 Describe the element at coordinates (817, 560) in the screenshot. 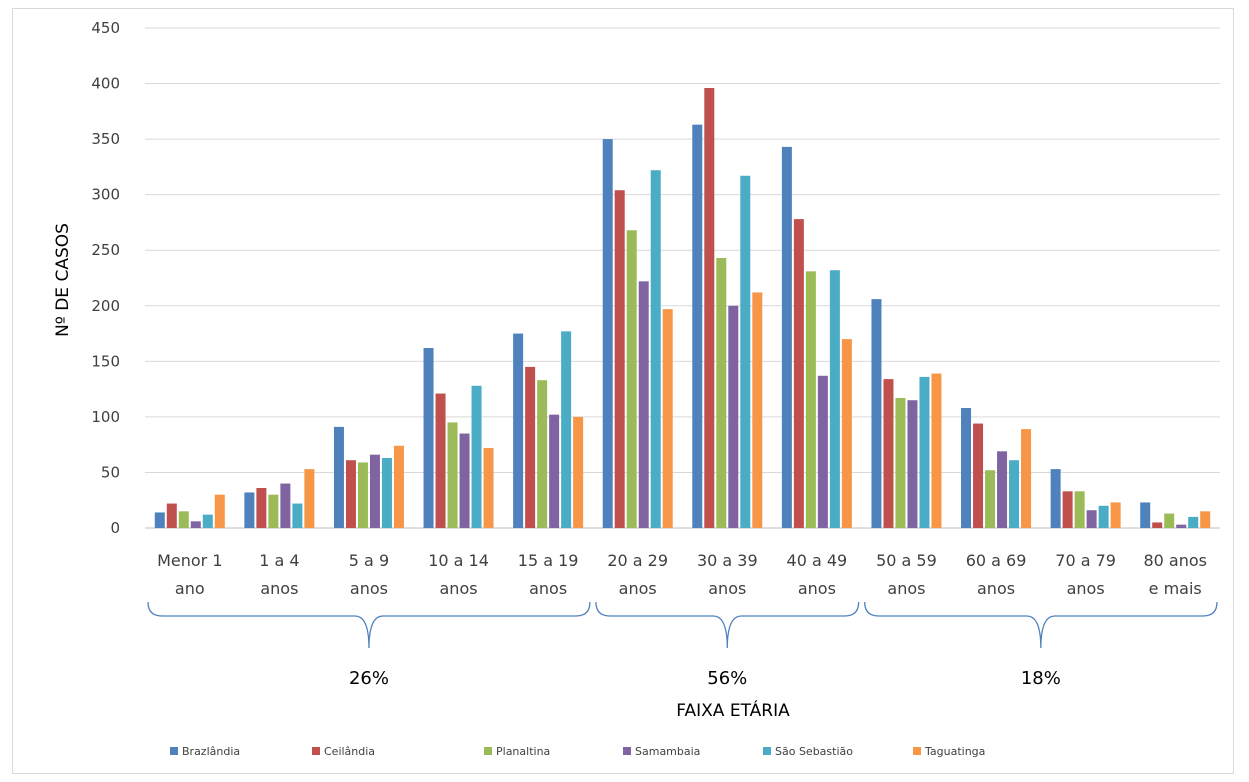

I see `x-tick-label: 40 a 49` at that location.